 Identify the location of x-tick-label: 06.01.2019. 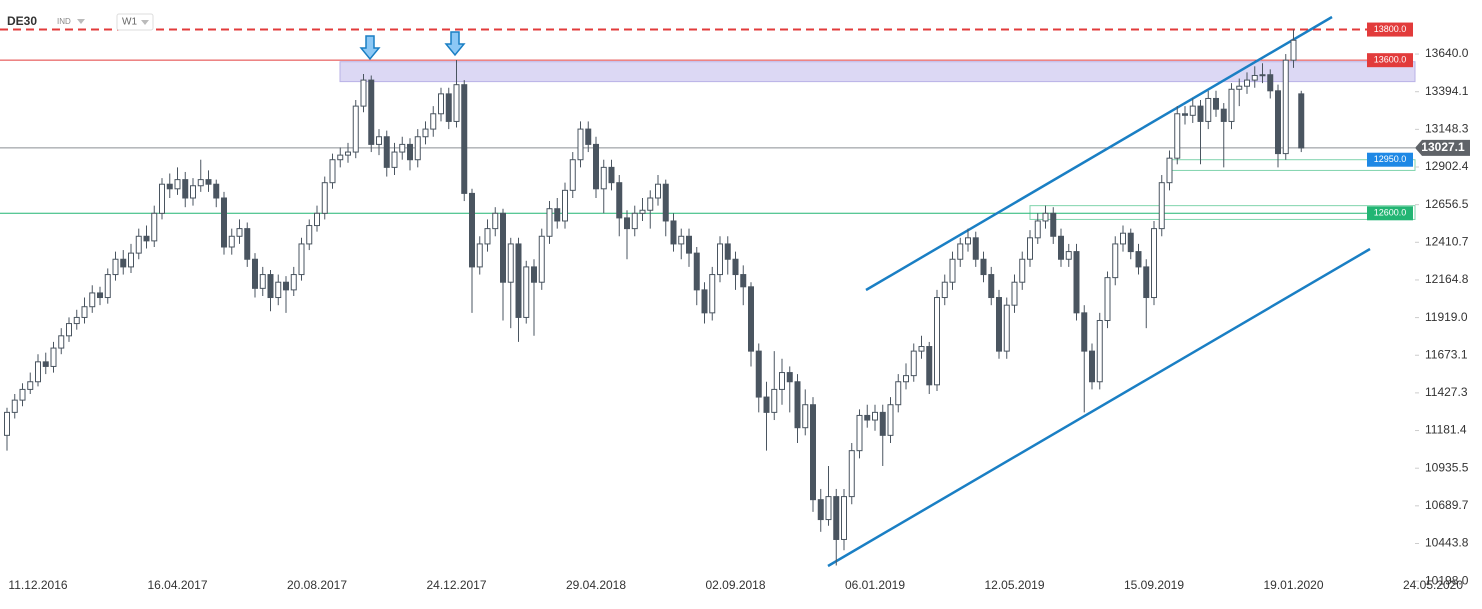
(875, 585).